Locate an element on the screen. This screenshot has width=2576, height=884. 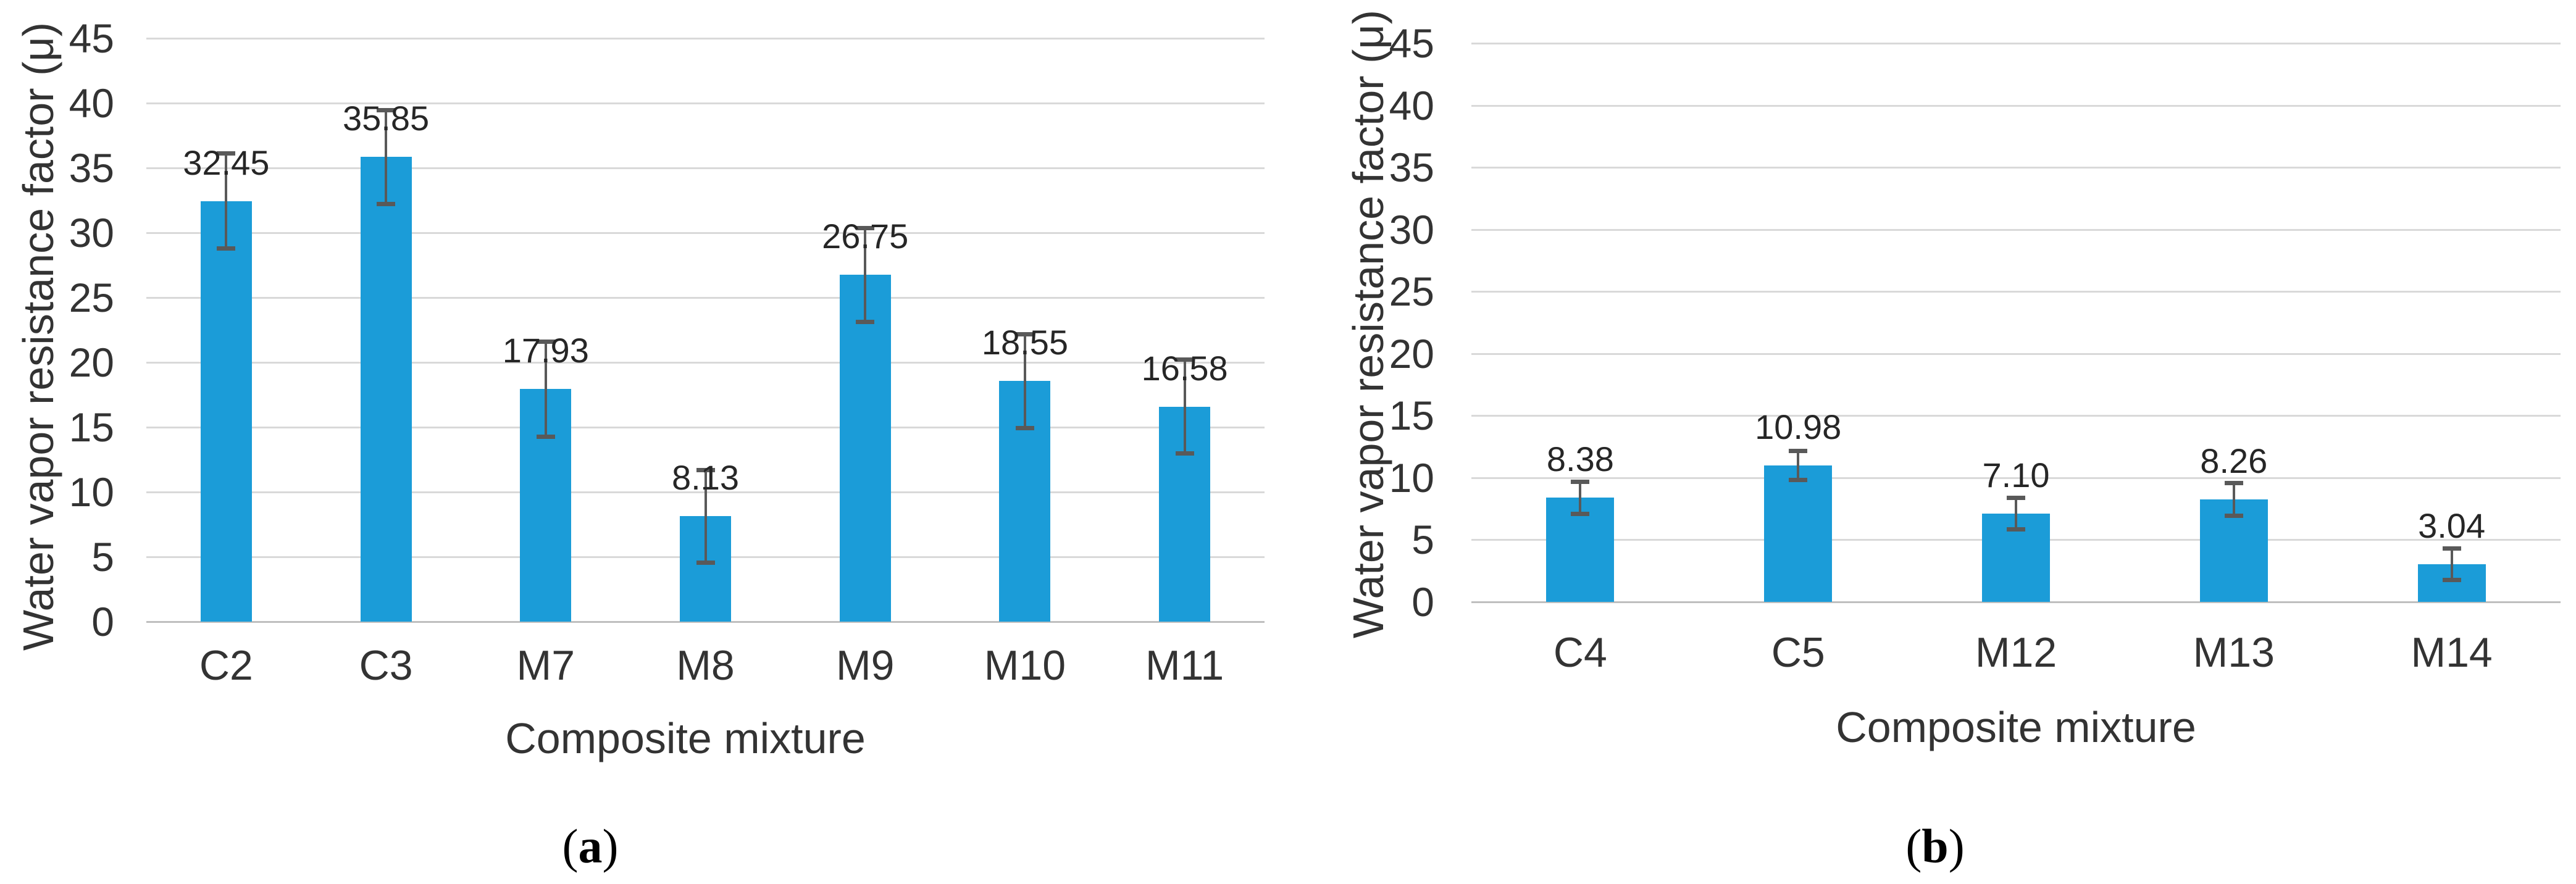
category-label: C3 is located at coordinates (386, 666).